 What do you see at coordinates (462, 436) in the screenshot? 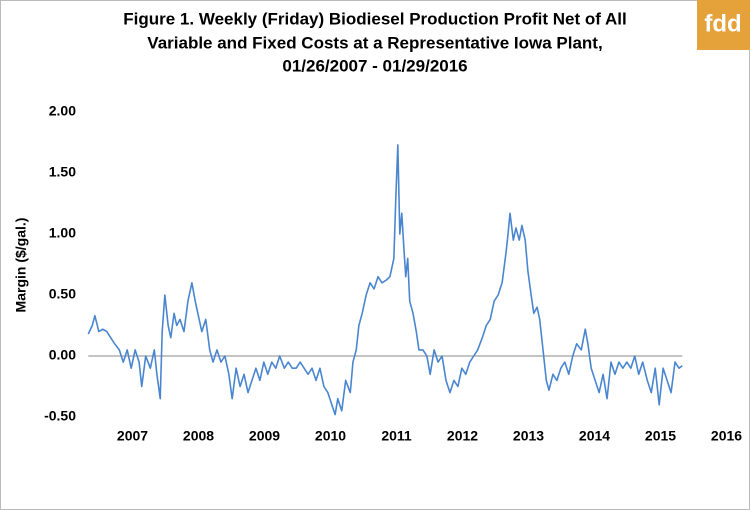
I see `x-tick-label: 2012` at bounding box center [462, 436].